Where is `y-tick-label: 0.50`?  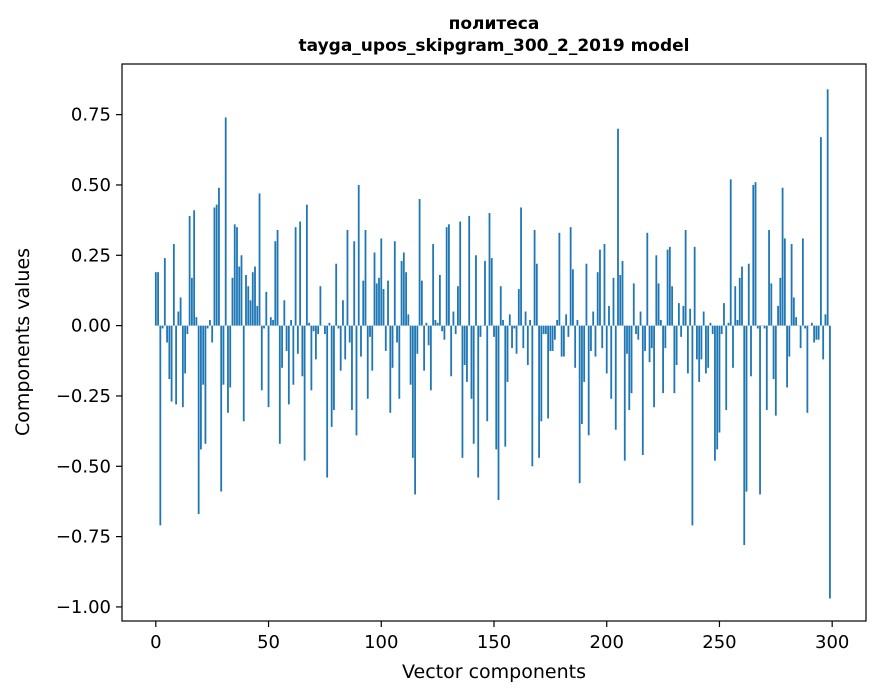 y-tick-label: 0.50 is located at coordinates (91, 185).